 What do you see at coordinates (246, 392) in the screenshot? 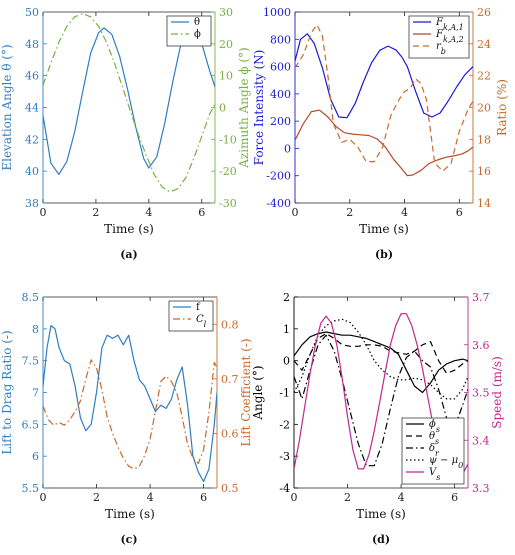
I see `y2-axis-label: Lift Coefficient (-)` at bounding box center [246, 392].